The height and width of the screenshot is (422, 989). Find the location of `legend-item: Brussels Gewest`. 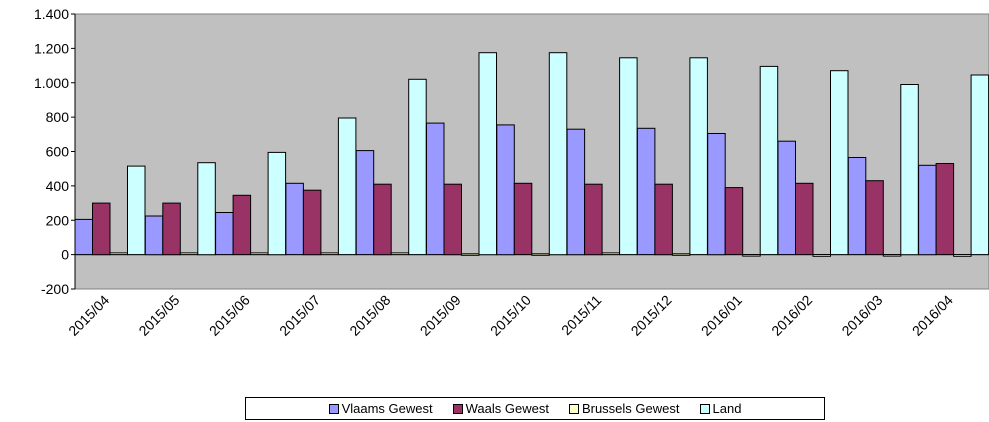

legend-item: Brussels Gewest is located at coordinates (624, 408).